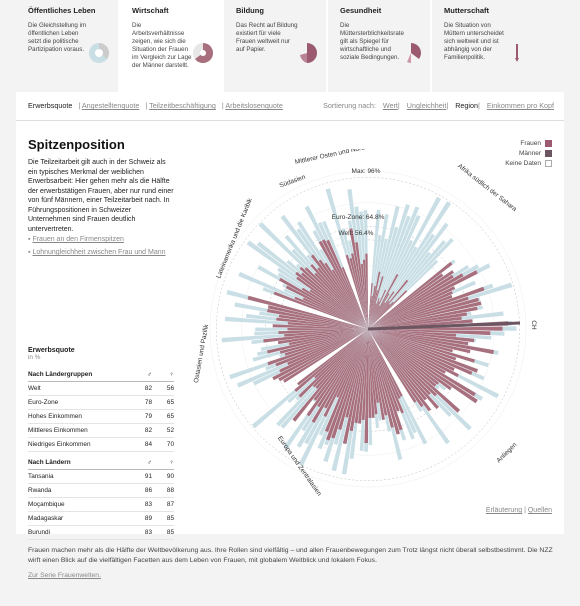 The width and height of the screenshot is (580, 606). Describe the element at coordinates (41, 476) in the screenshot. I see `row-label: Tansania` at that location.